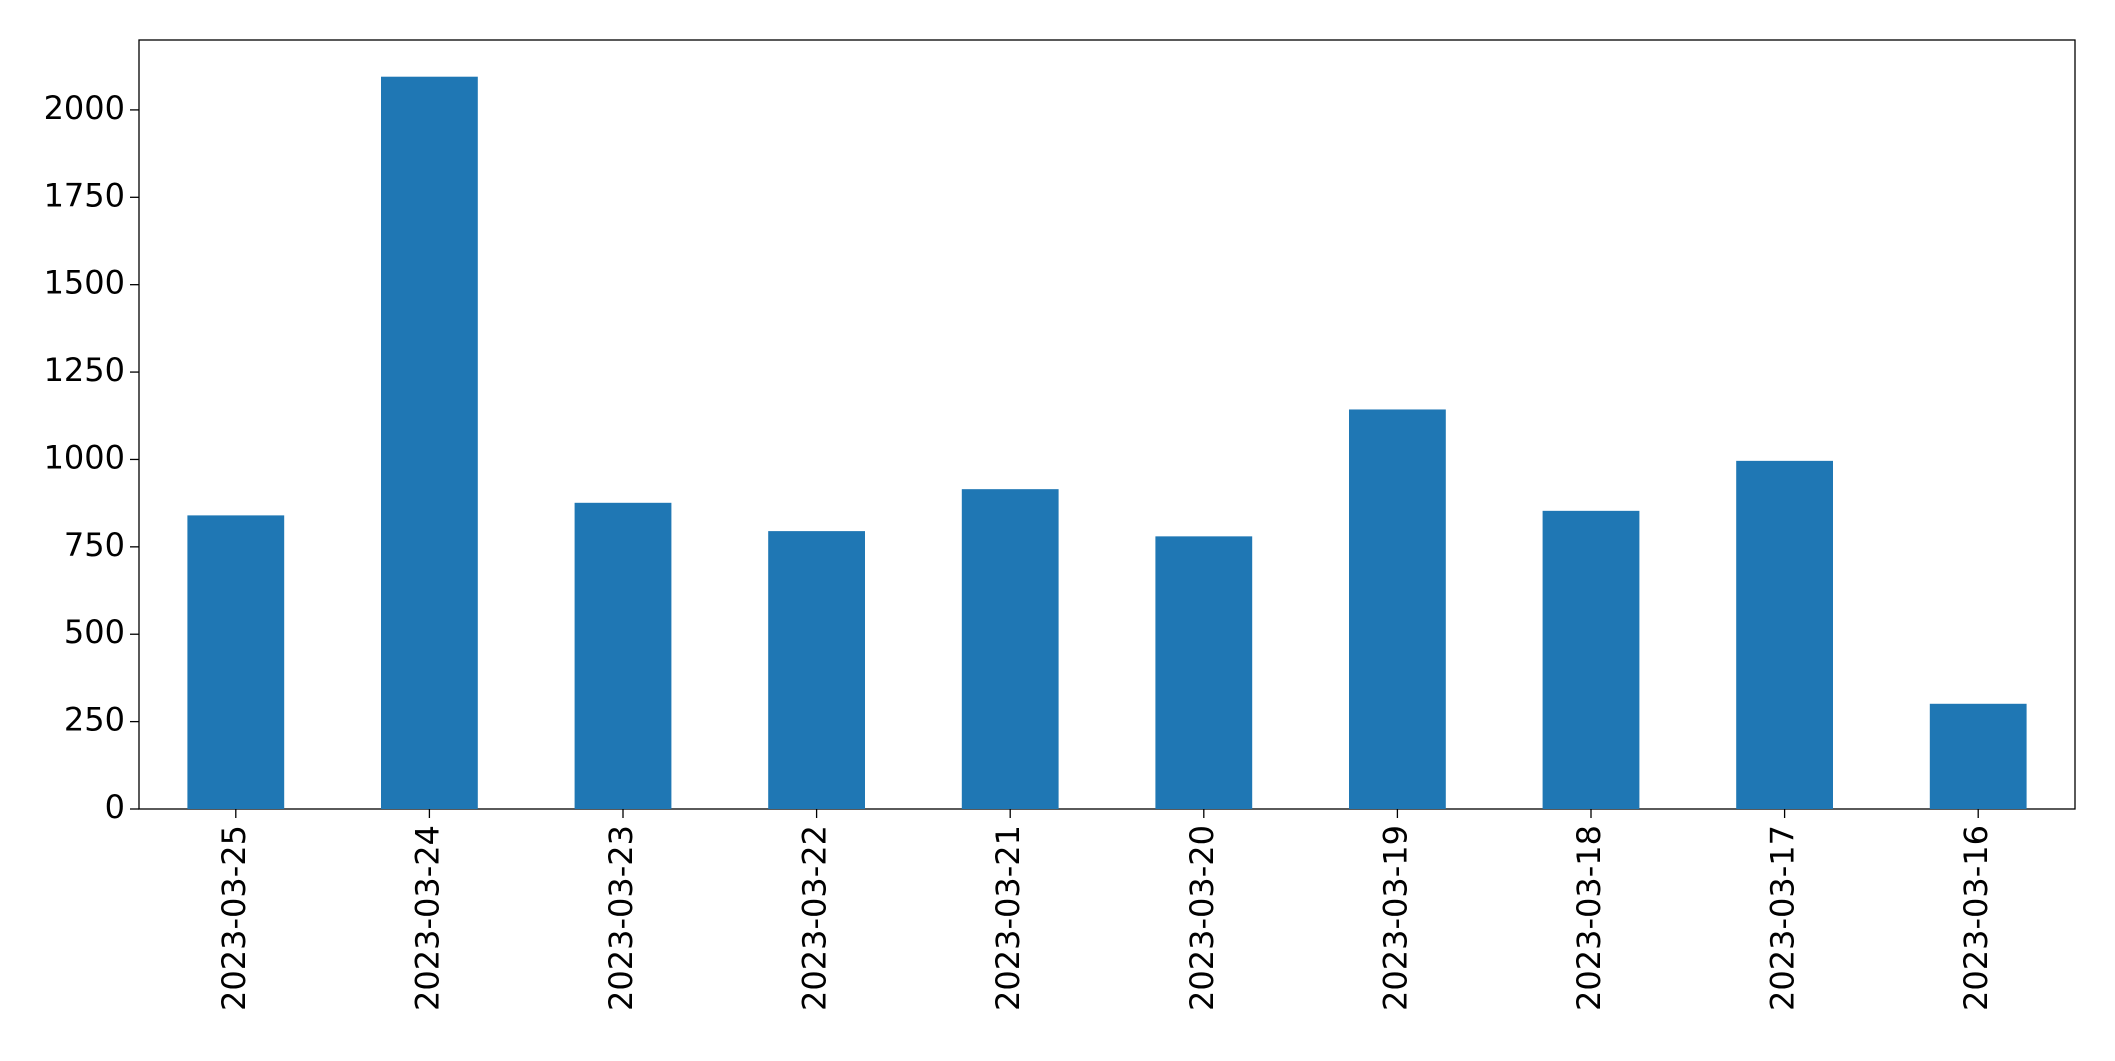 This screenshot has width=2115, height=1061. Describe the element at coordinates (115, 807) in the screenshot. I see `y-tick-label: 0` at that location.